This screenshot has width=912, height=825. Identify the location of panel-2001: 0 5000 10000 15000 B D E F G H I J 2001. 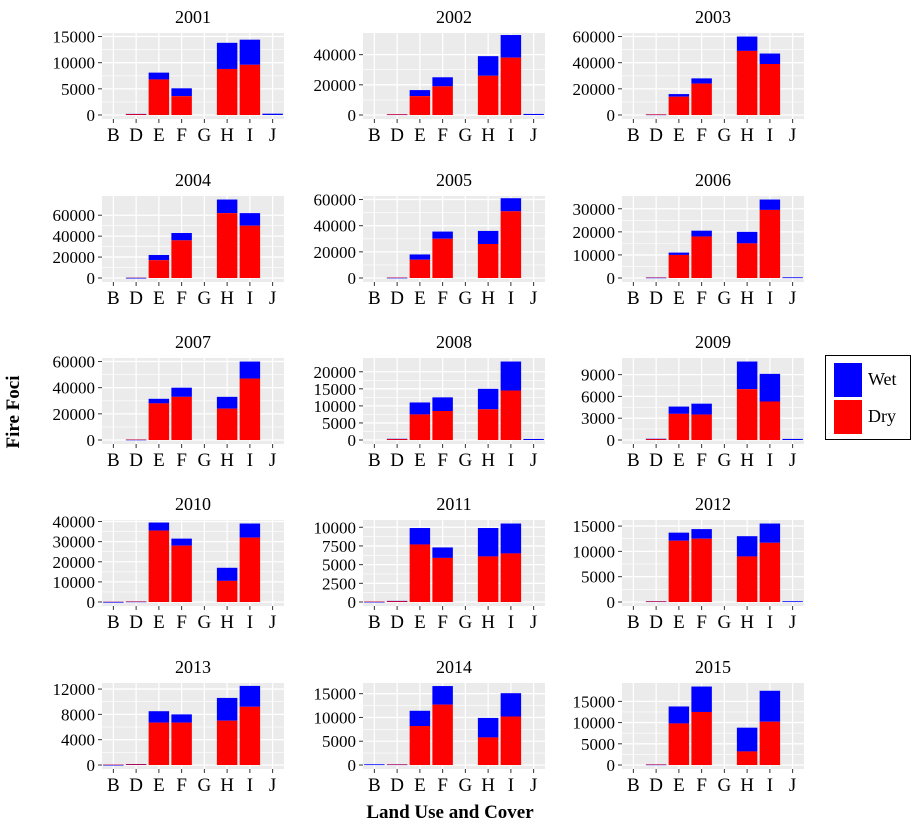
(168, 76).